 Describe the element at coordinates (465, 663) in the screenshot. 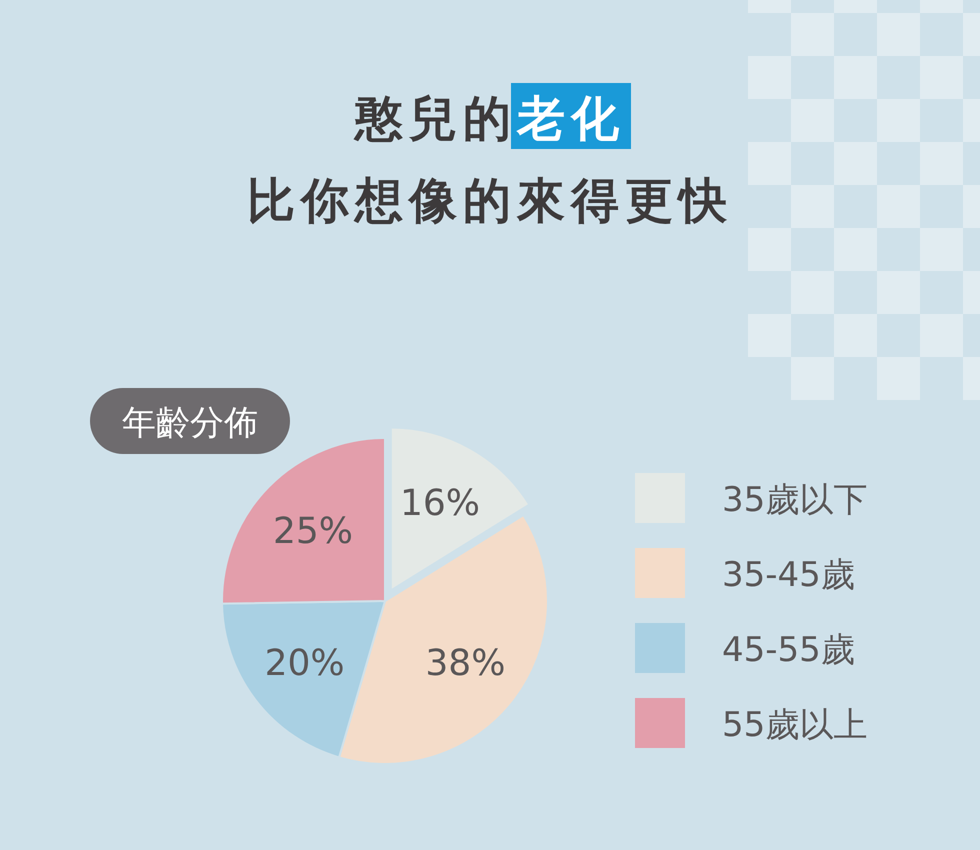

I see `data-label: 38%` at that location.